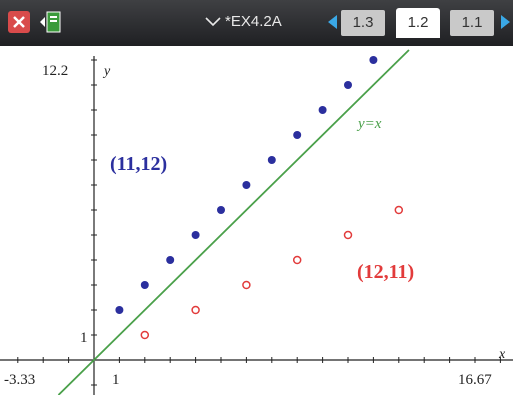 This screenshot has height=395, width=513. What do you see at coordinates (19, 22) in the screenshot?
I see `close-icon` at bounding box center [19, 22].